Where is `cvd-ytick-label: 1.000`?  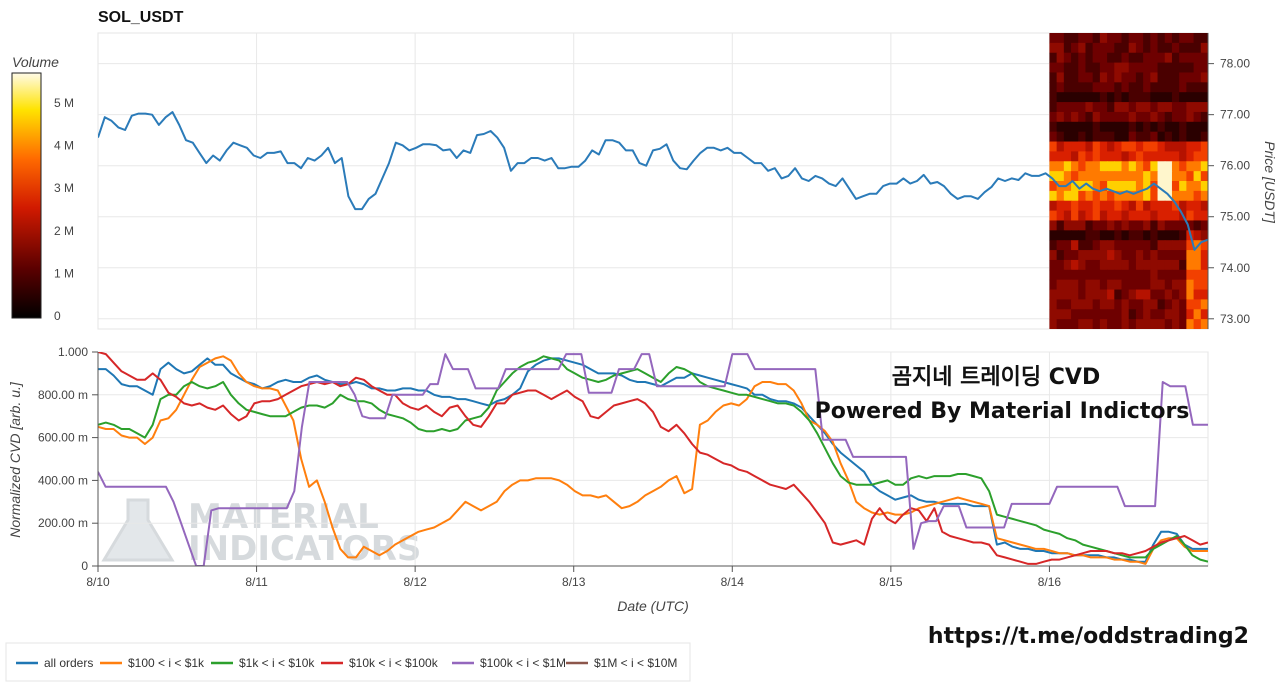
cvd-ytick-label: 1.000 is located at coordinates (73, 352).